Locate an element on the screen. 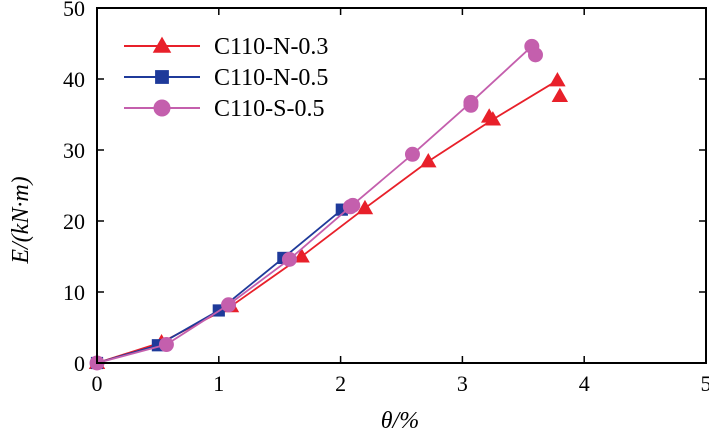 This screenshot has height=437, width=709. x-tick-label: 3 is located at coordinates (462, 383).